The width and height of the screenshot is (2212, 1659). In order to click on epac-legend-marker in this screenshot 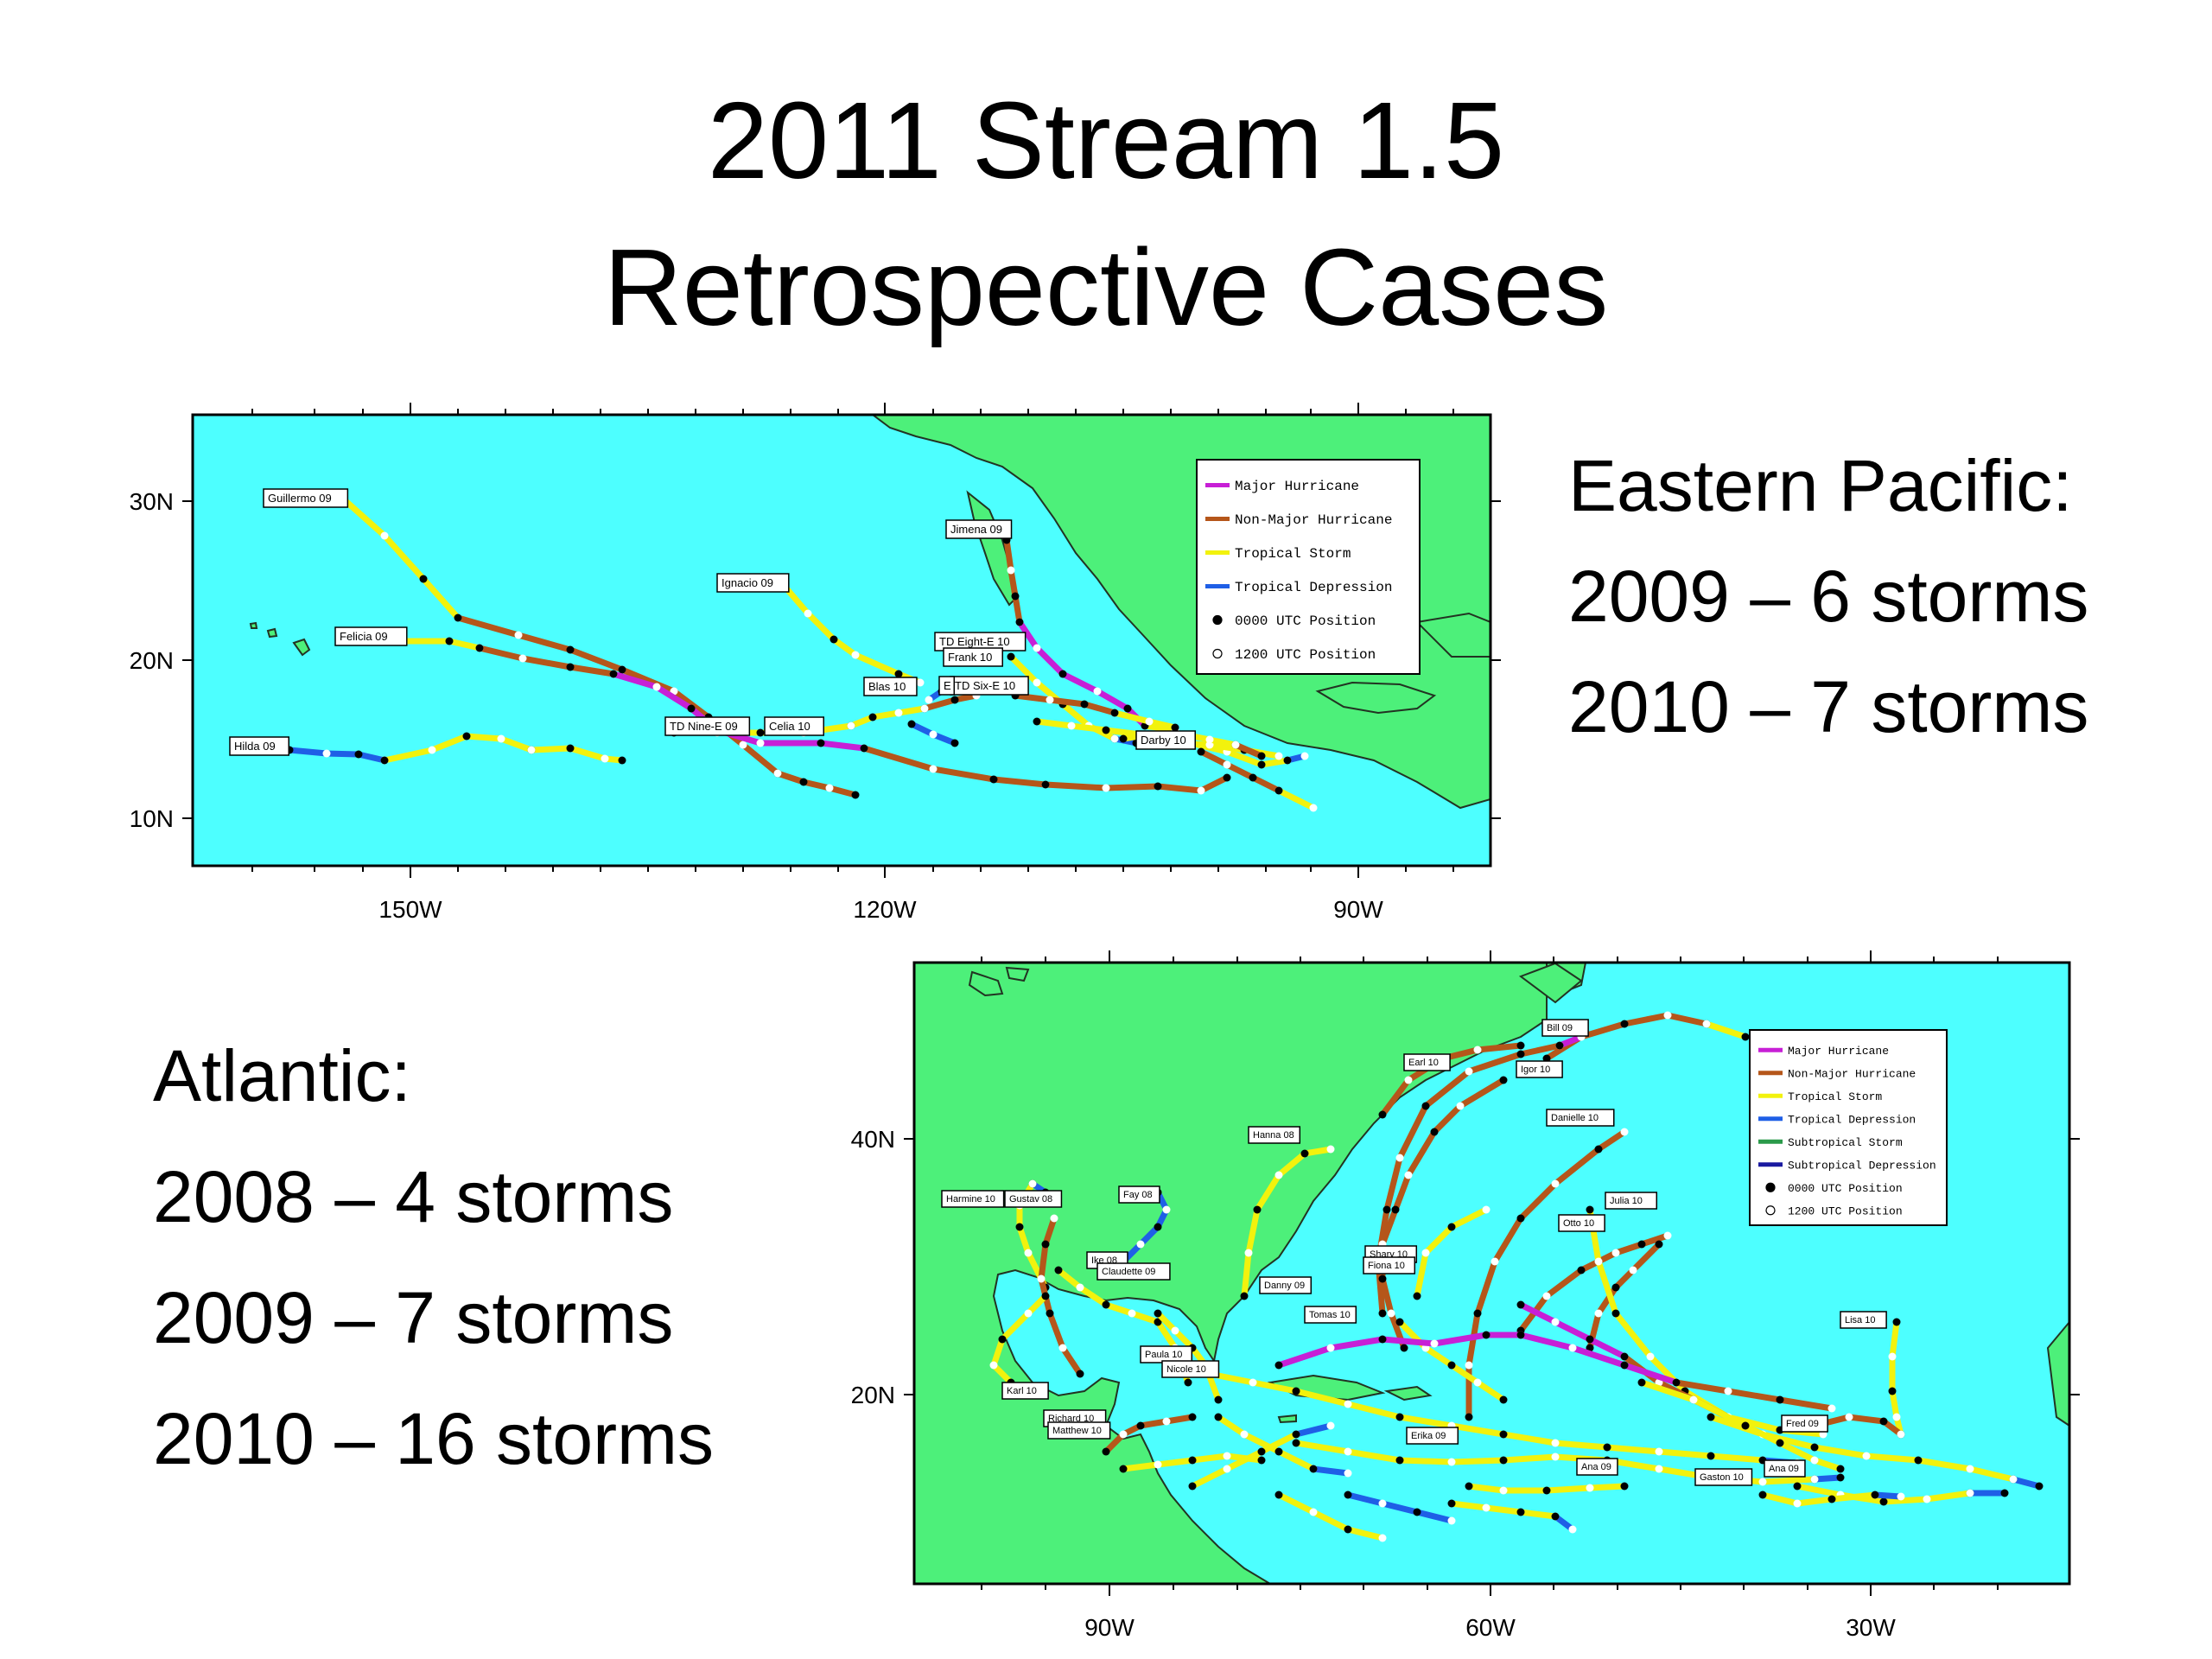, I will do `click(1217, 653)`.